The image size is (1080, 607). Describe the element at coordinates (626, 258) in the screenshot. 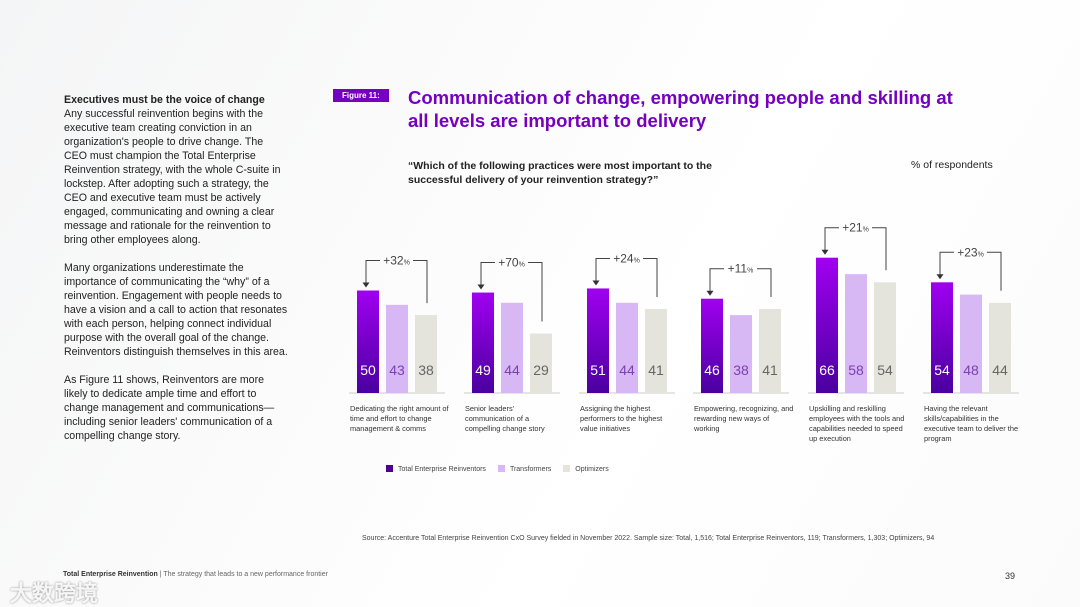

I see `annotation: +24%` at that location.